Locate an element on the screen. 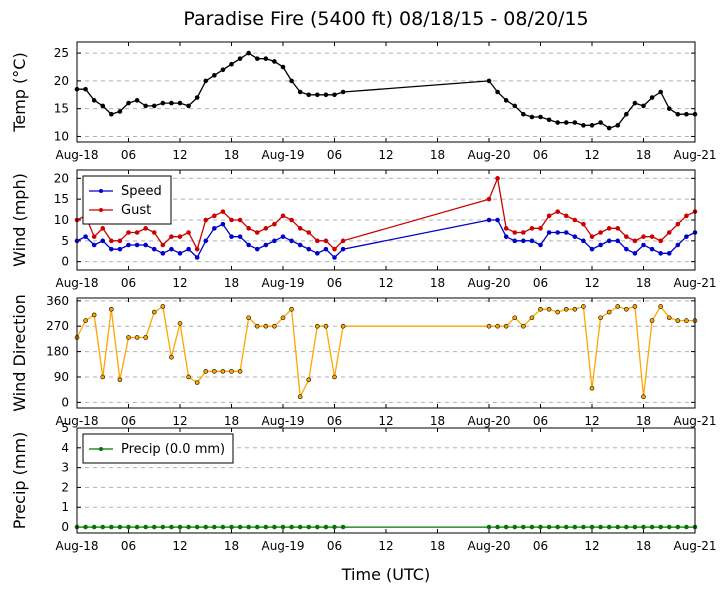 The width and height of the screenshot is (727, 597). x-tick-label: Aug-19 is located at coordinates (282, 546).